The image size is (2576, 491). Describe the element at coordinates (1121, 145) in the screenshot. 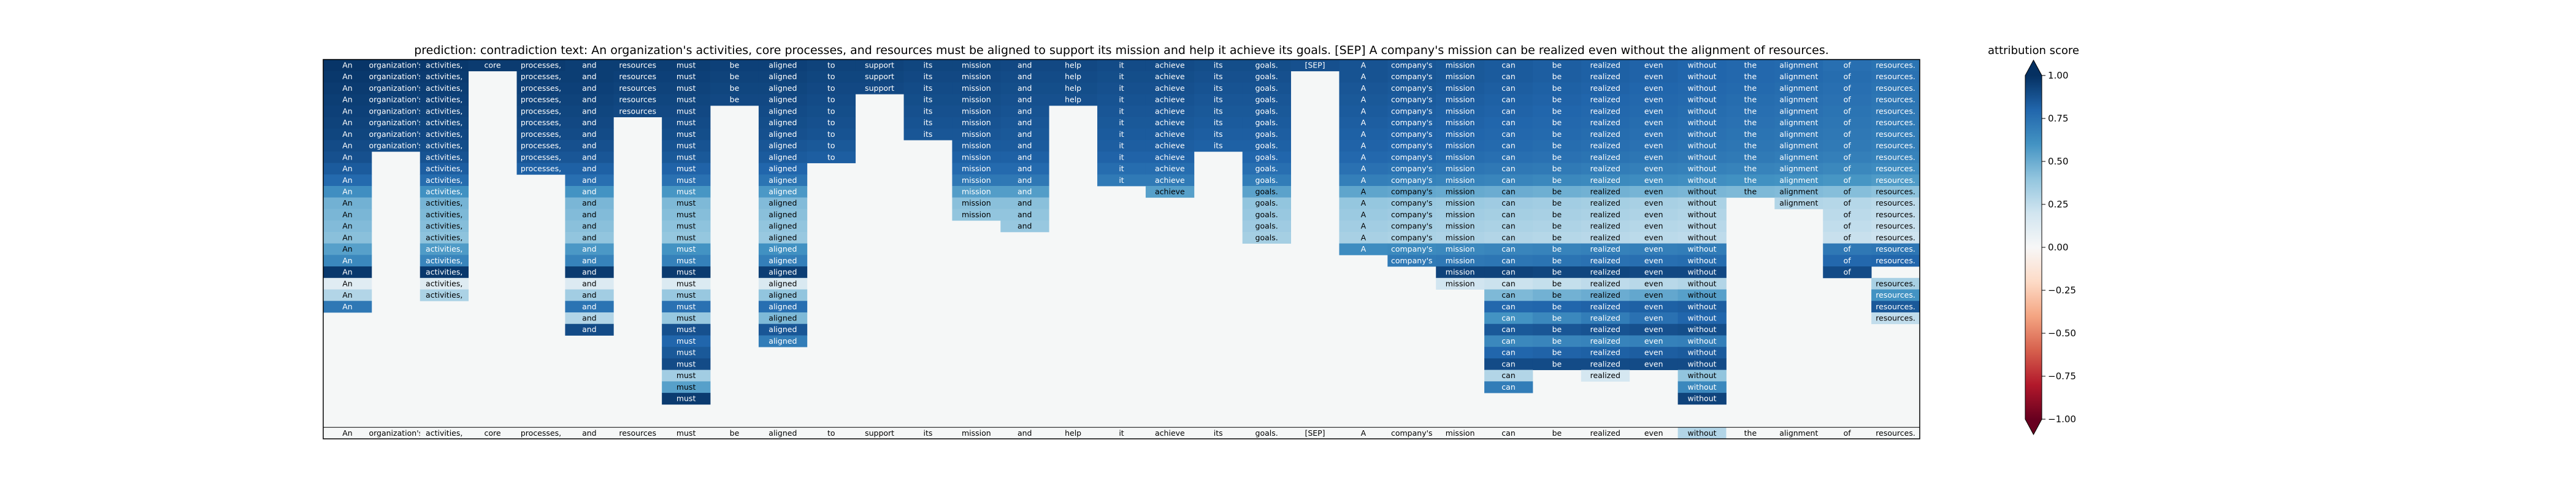

I see `cell-token-label: it` at that location.